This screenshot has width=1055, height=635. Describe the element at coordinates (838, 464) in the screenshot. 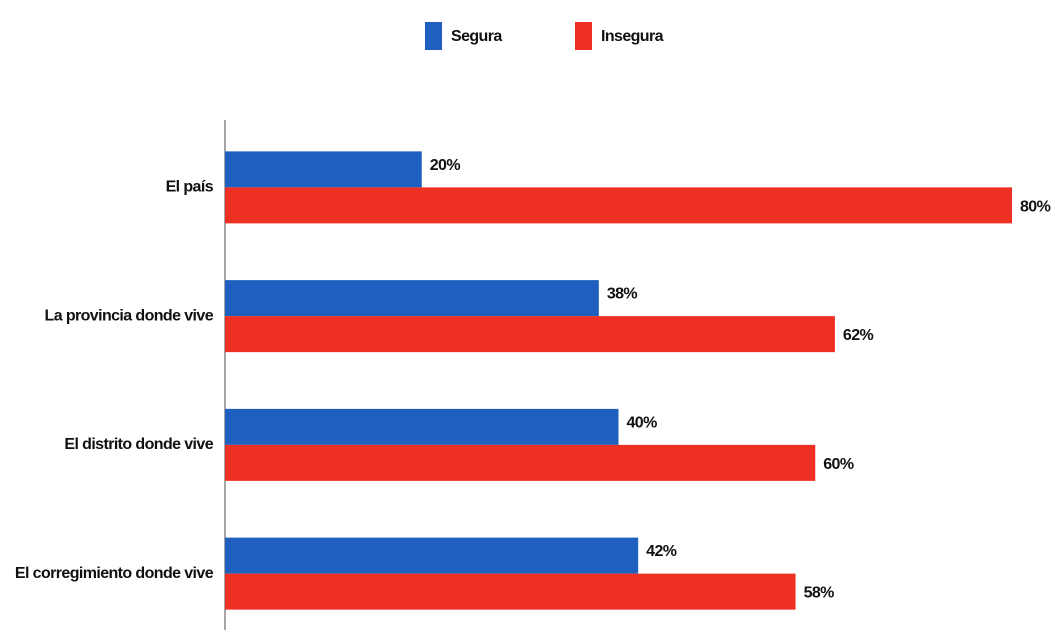

I see `value-label: 60%` at that location.